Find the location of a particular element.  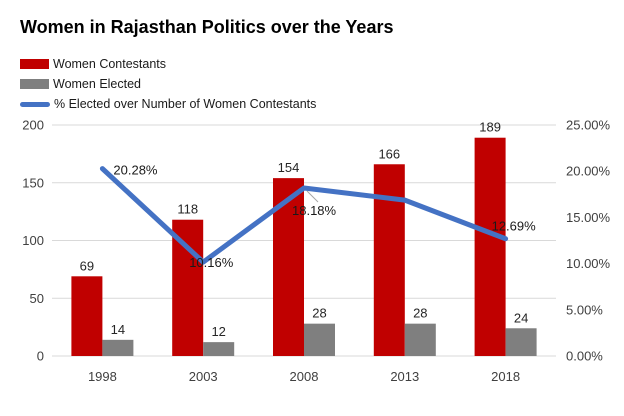

label-leader-line is located at coordinates (312, 196).